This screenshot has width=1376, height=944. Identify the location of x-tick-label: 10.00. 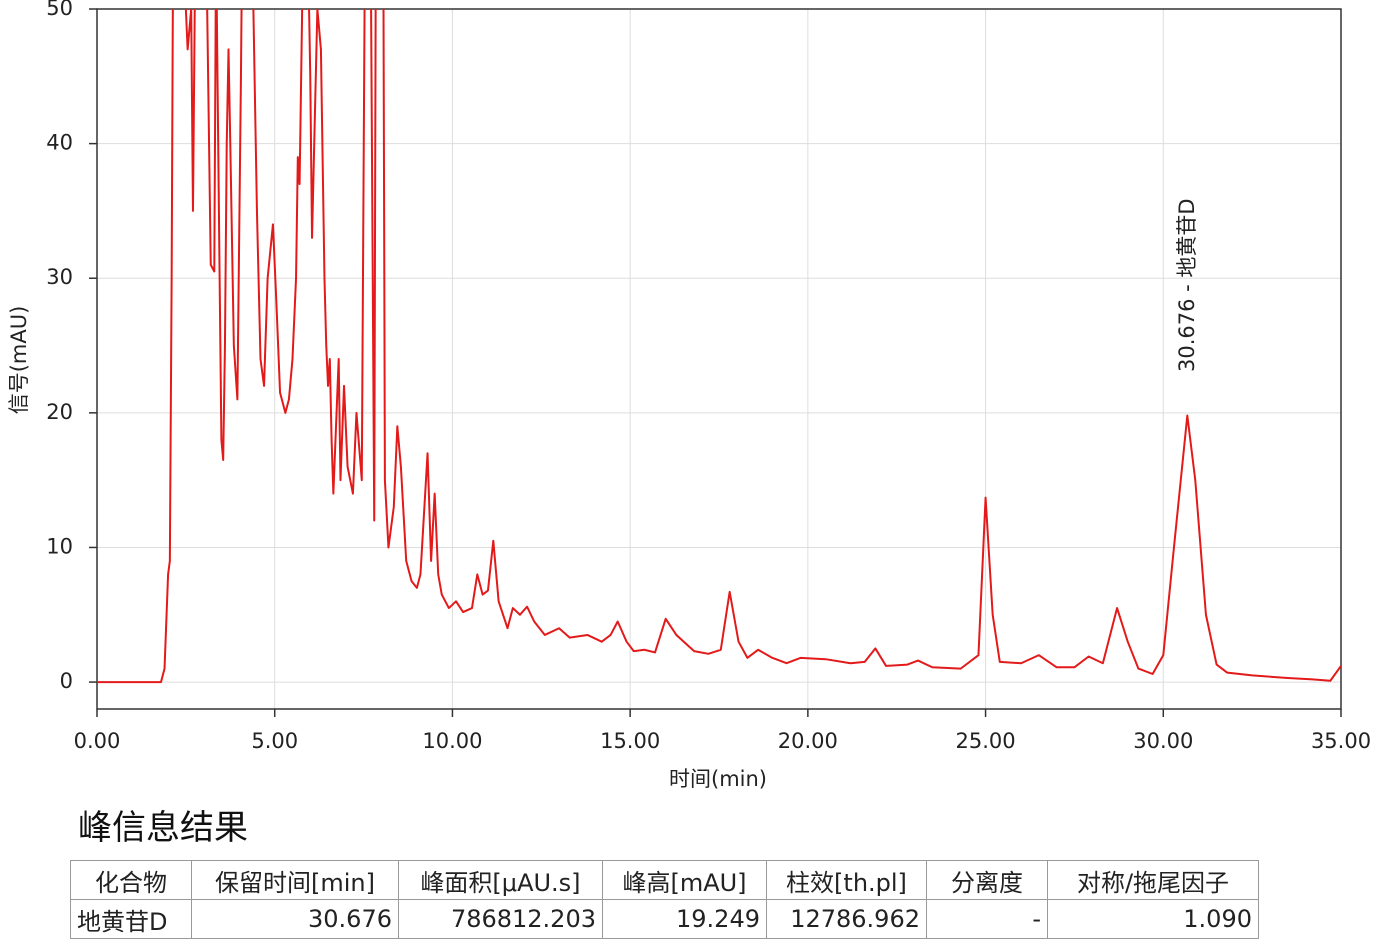
(452, 741).